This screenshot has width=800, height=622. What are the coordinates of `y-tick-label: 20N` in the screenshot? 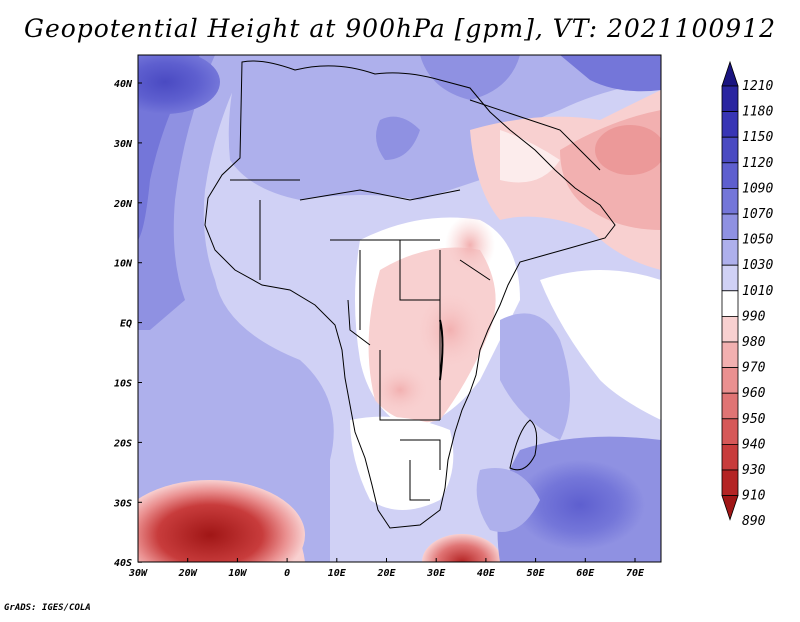 It's located at (123, 204).